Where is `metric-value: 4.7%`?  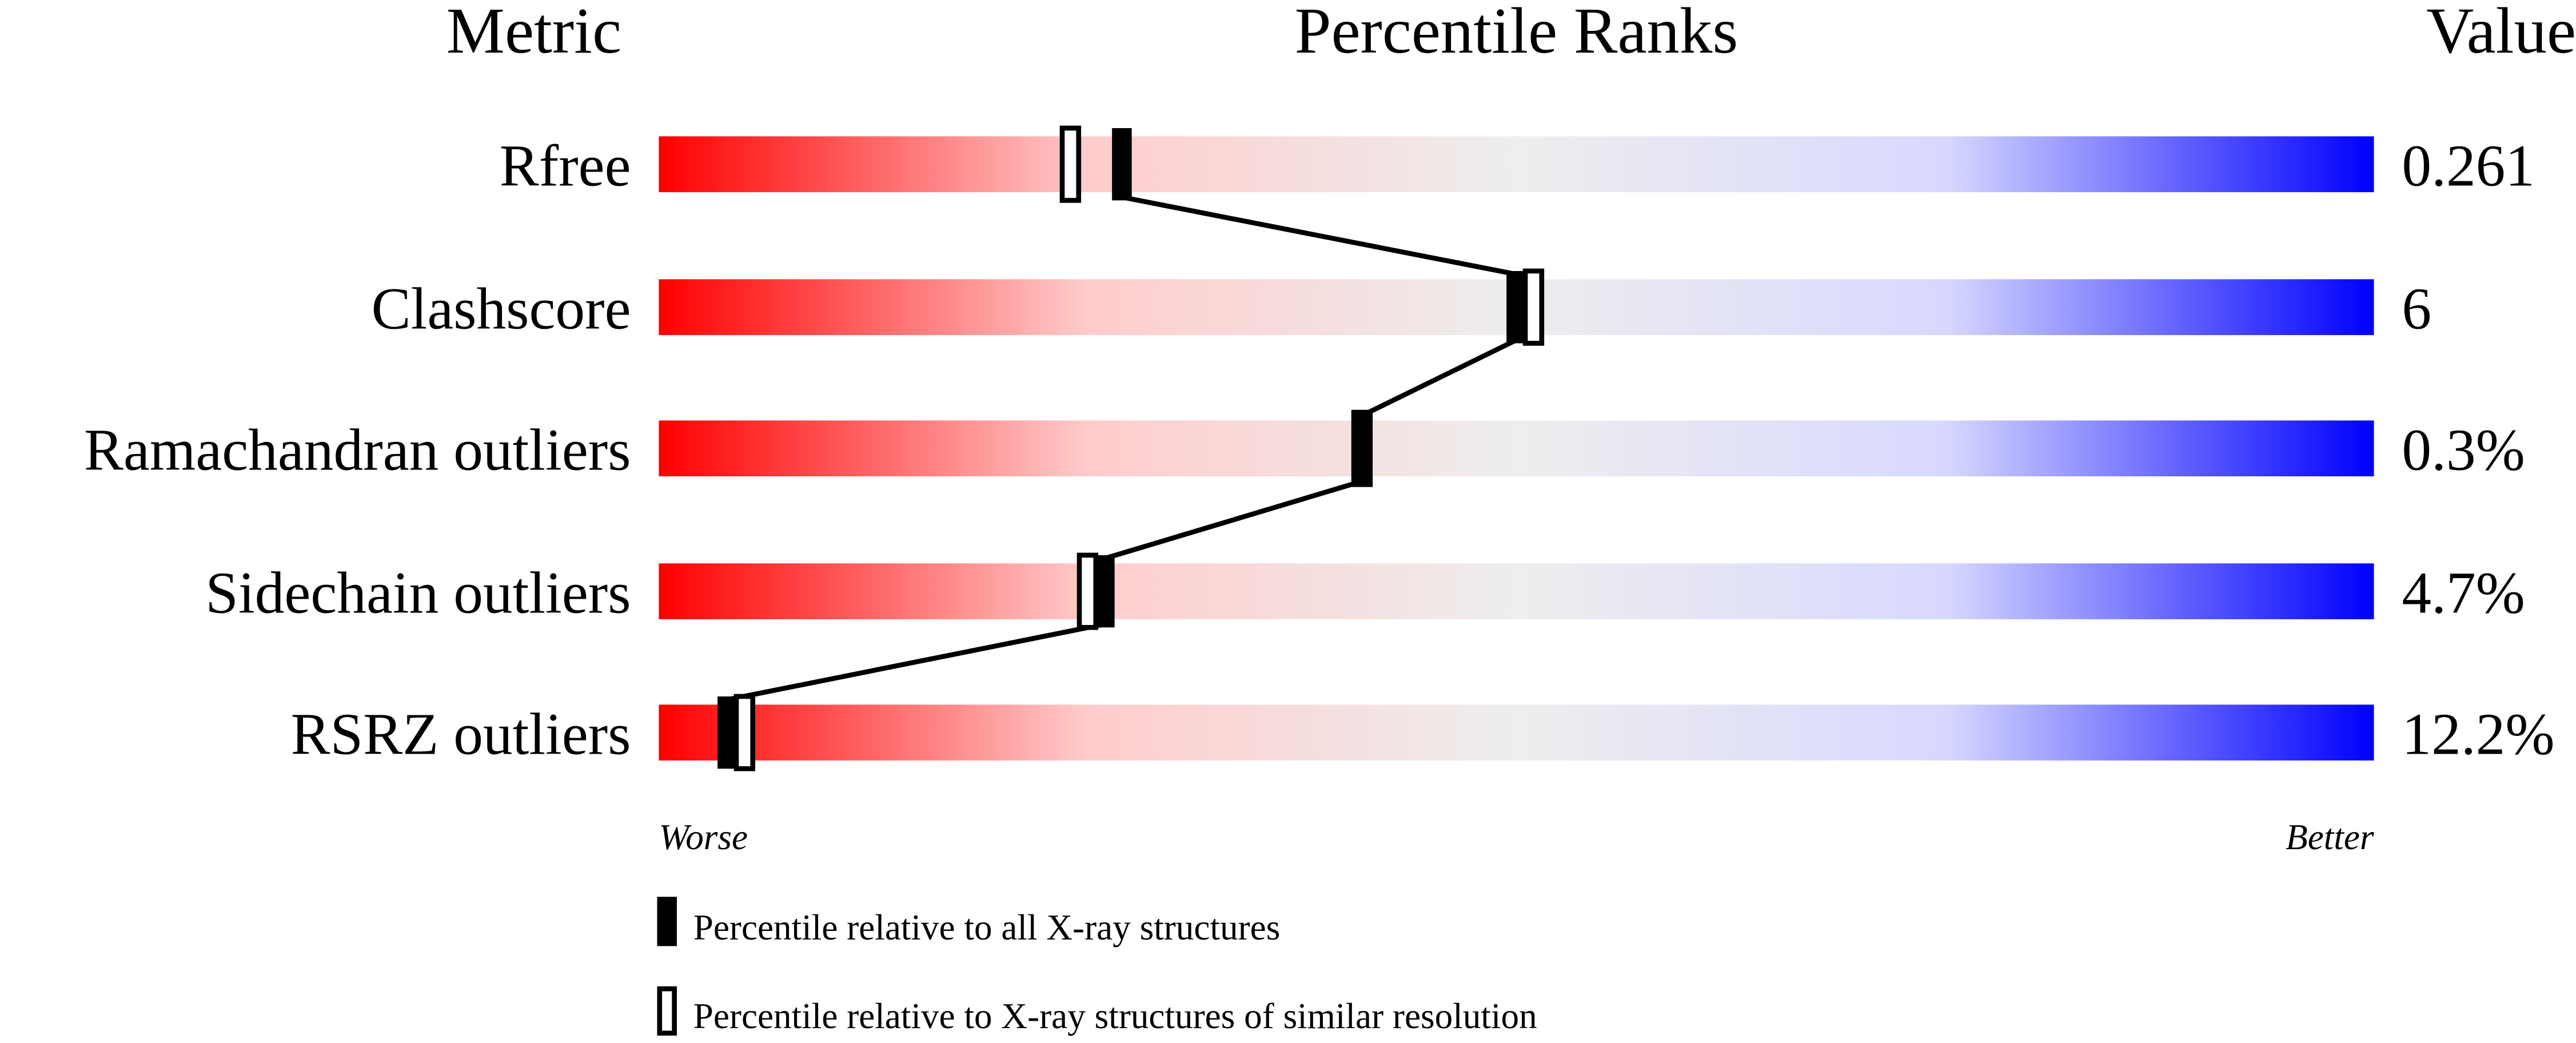
metric-value: 4.7% is located at coordinates (2463, 593).